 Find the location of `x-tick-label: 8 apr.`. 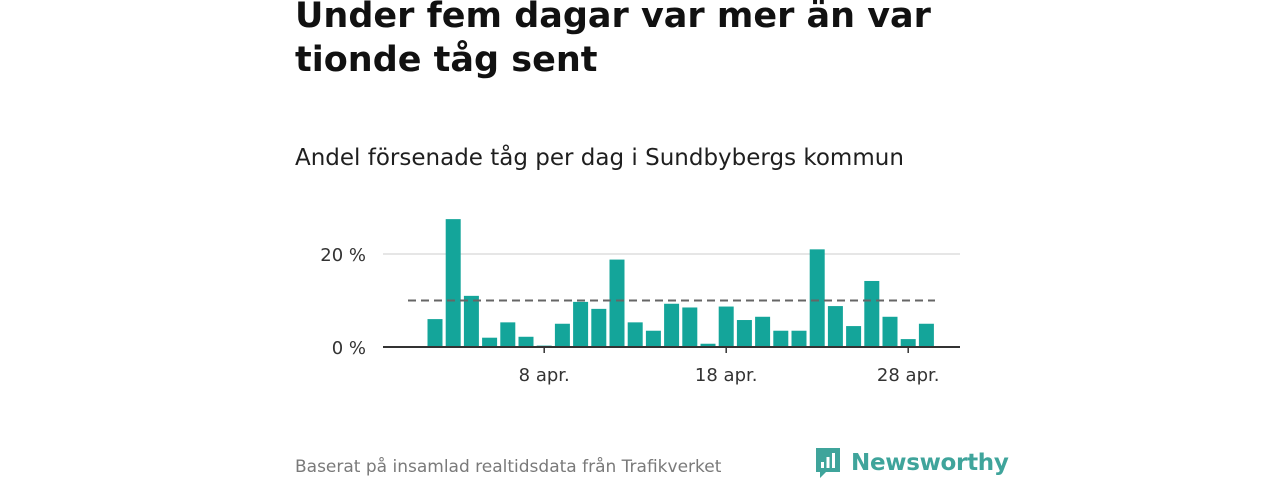

x-tick-label: 8 apr. is located at coordinates (544, 375).